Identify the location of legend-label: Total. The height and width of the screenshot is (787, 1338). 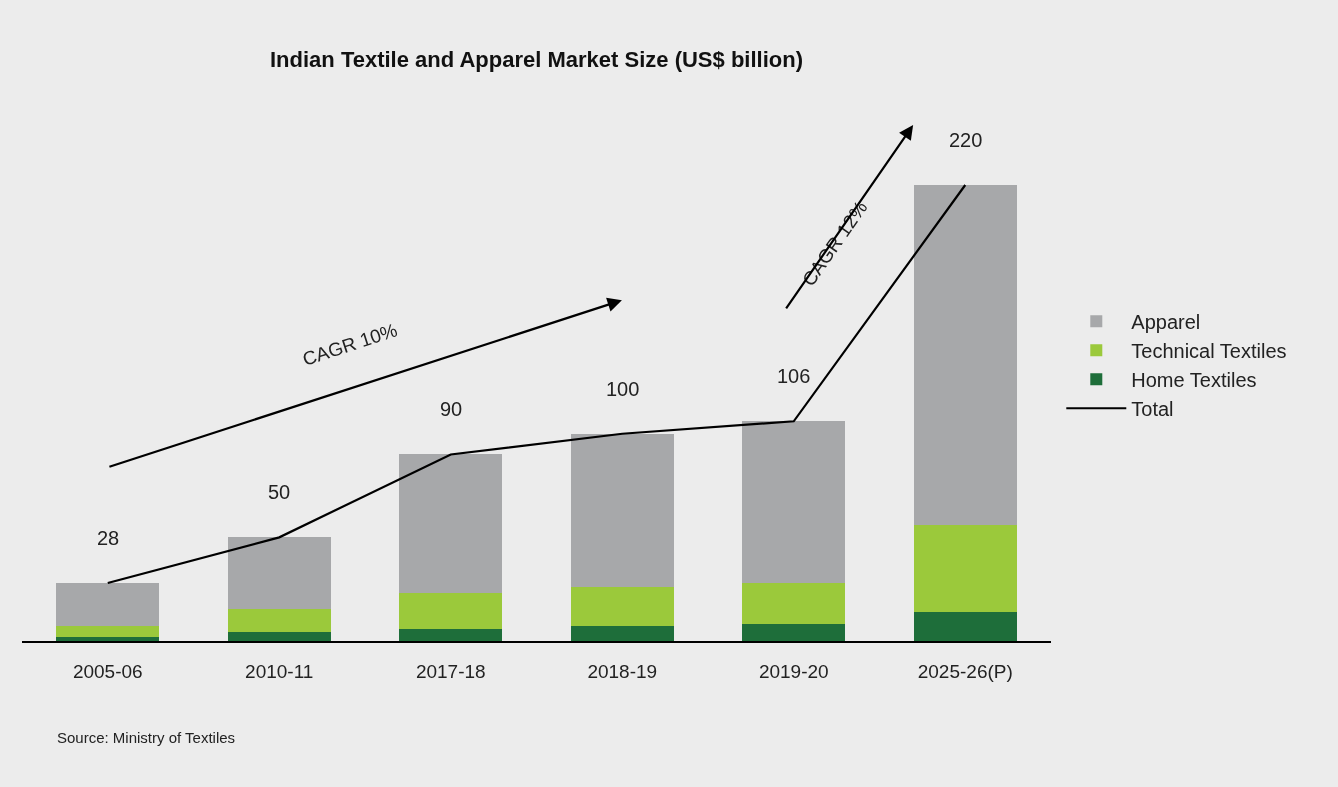
(1152, 409).